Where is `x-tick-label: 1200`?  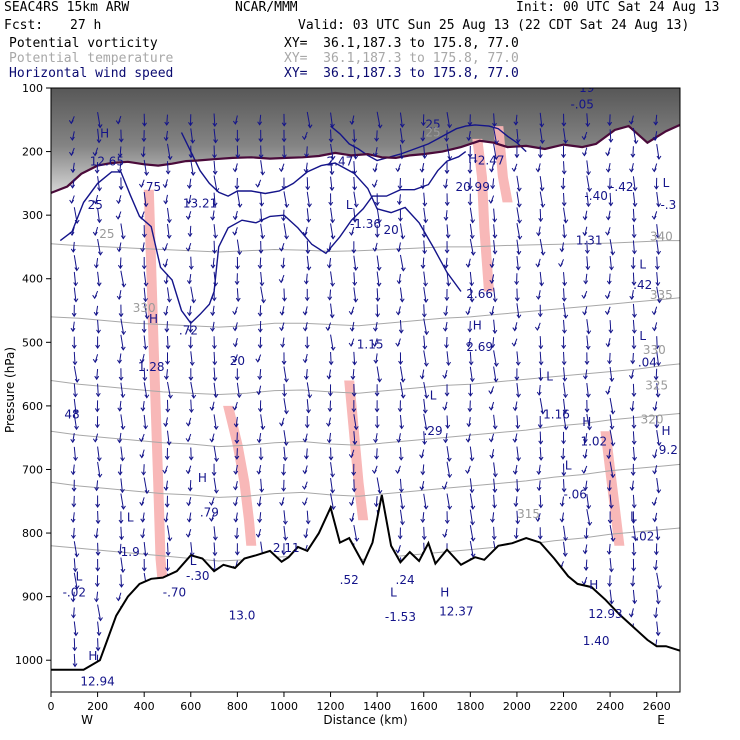 x-tick-label: 1200 is located at coordinates (331, 706).